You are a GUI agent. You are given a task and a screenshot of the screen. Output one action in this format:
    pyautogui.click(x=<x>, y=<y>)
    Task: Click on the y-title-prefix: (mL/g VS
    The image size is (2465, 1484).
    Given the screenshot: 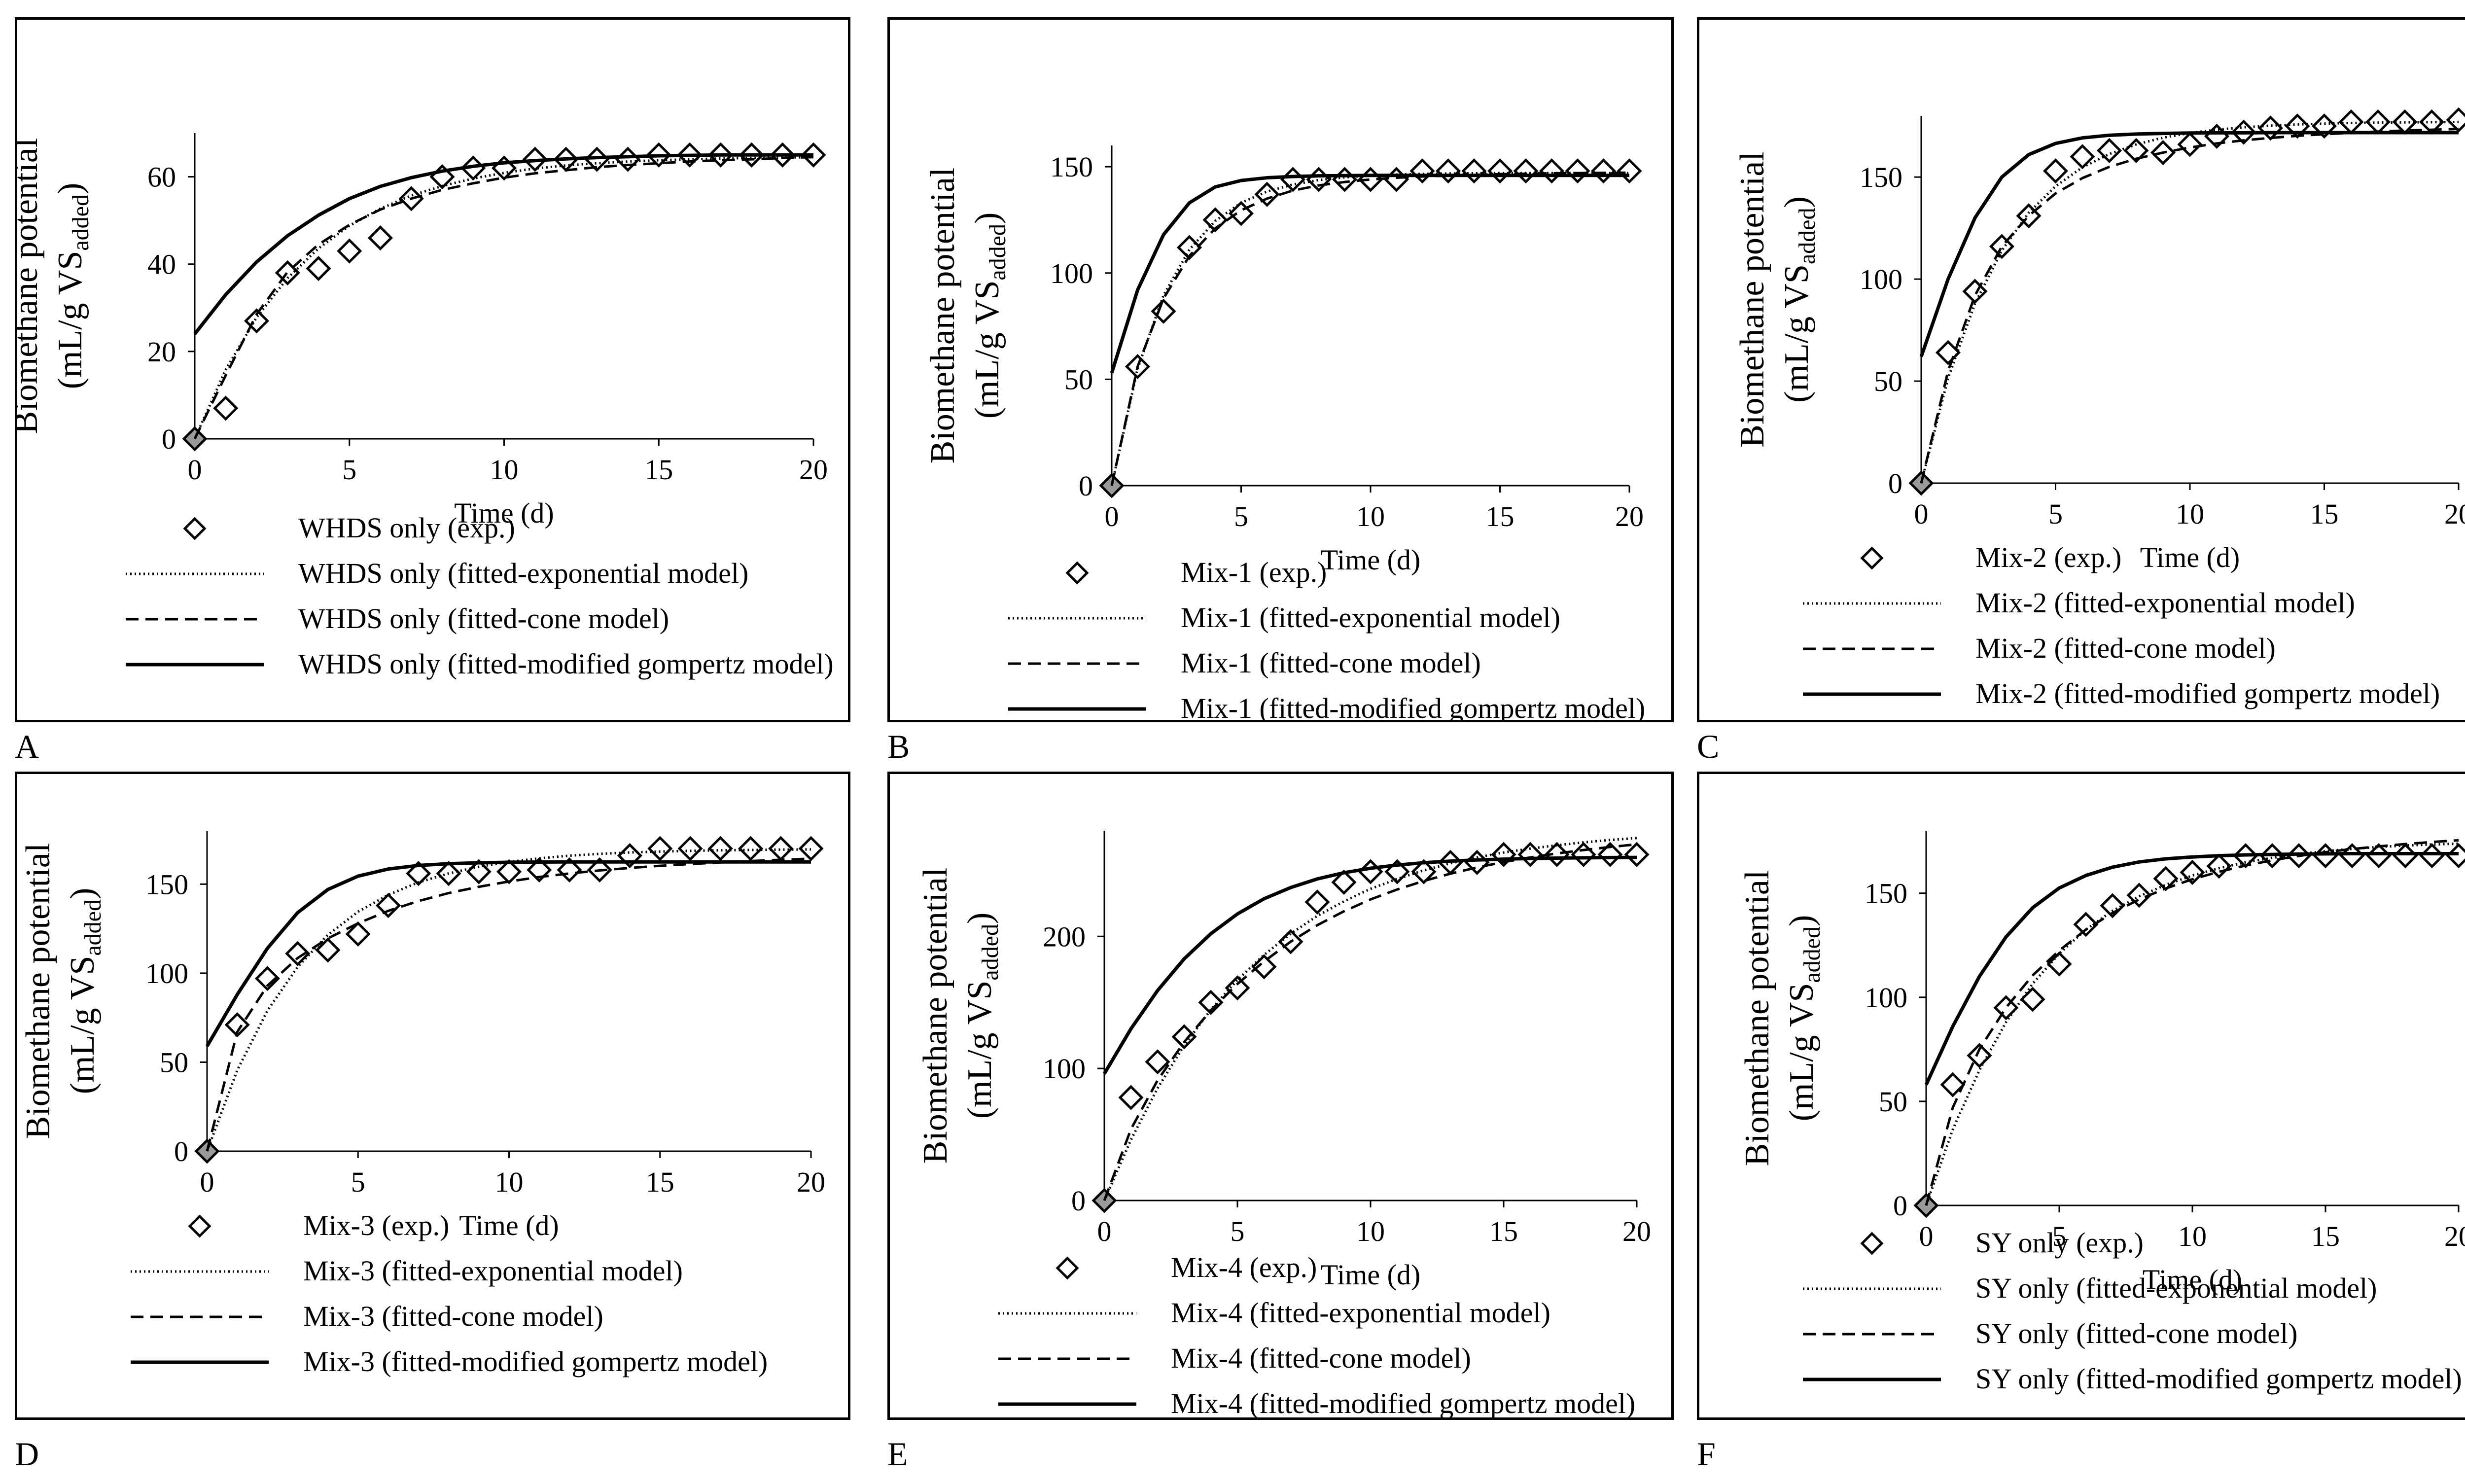 What is the action you would take?
    pyautogui.click(x=70, y=320)
    